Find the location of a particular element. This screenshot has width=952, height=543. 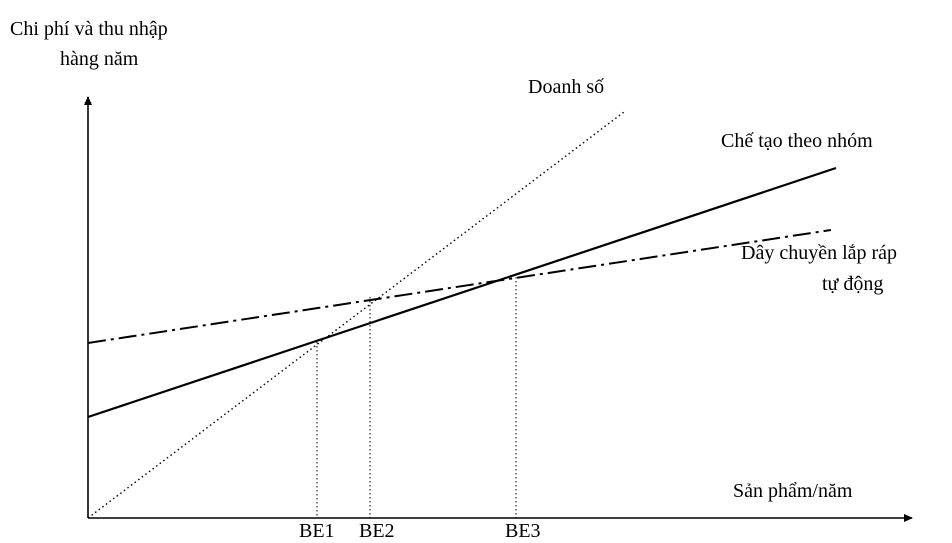

x-axis-label: Sản phẩm/năm is located at coordinates (793, 491).